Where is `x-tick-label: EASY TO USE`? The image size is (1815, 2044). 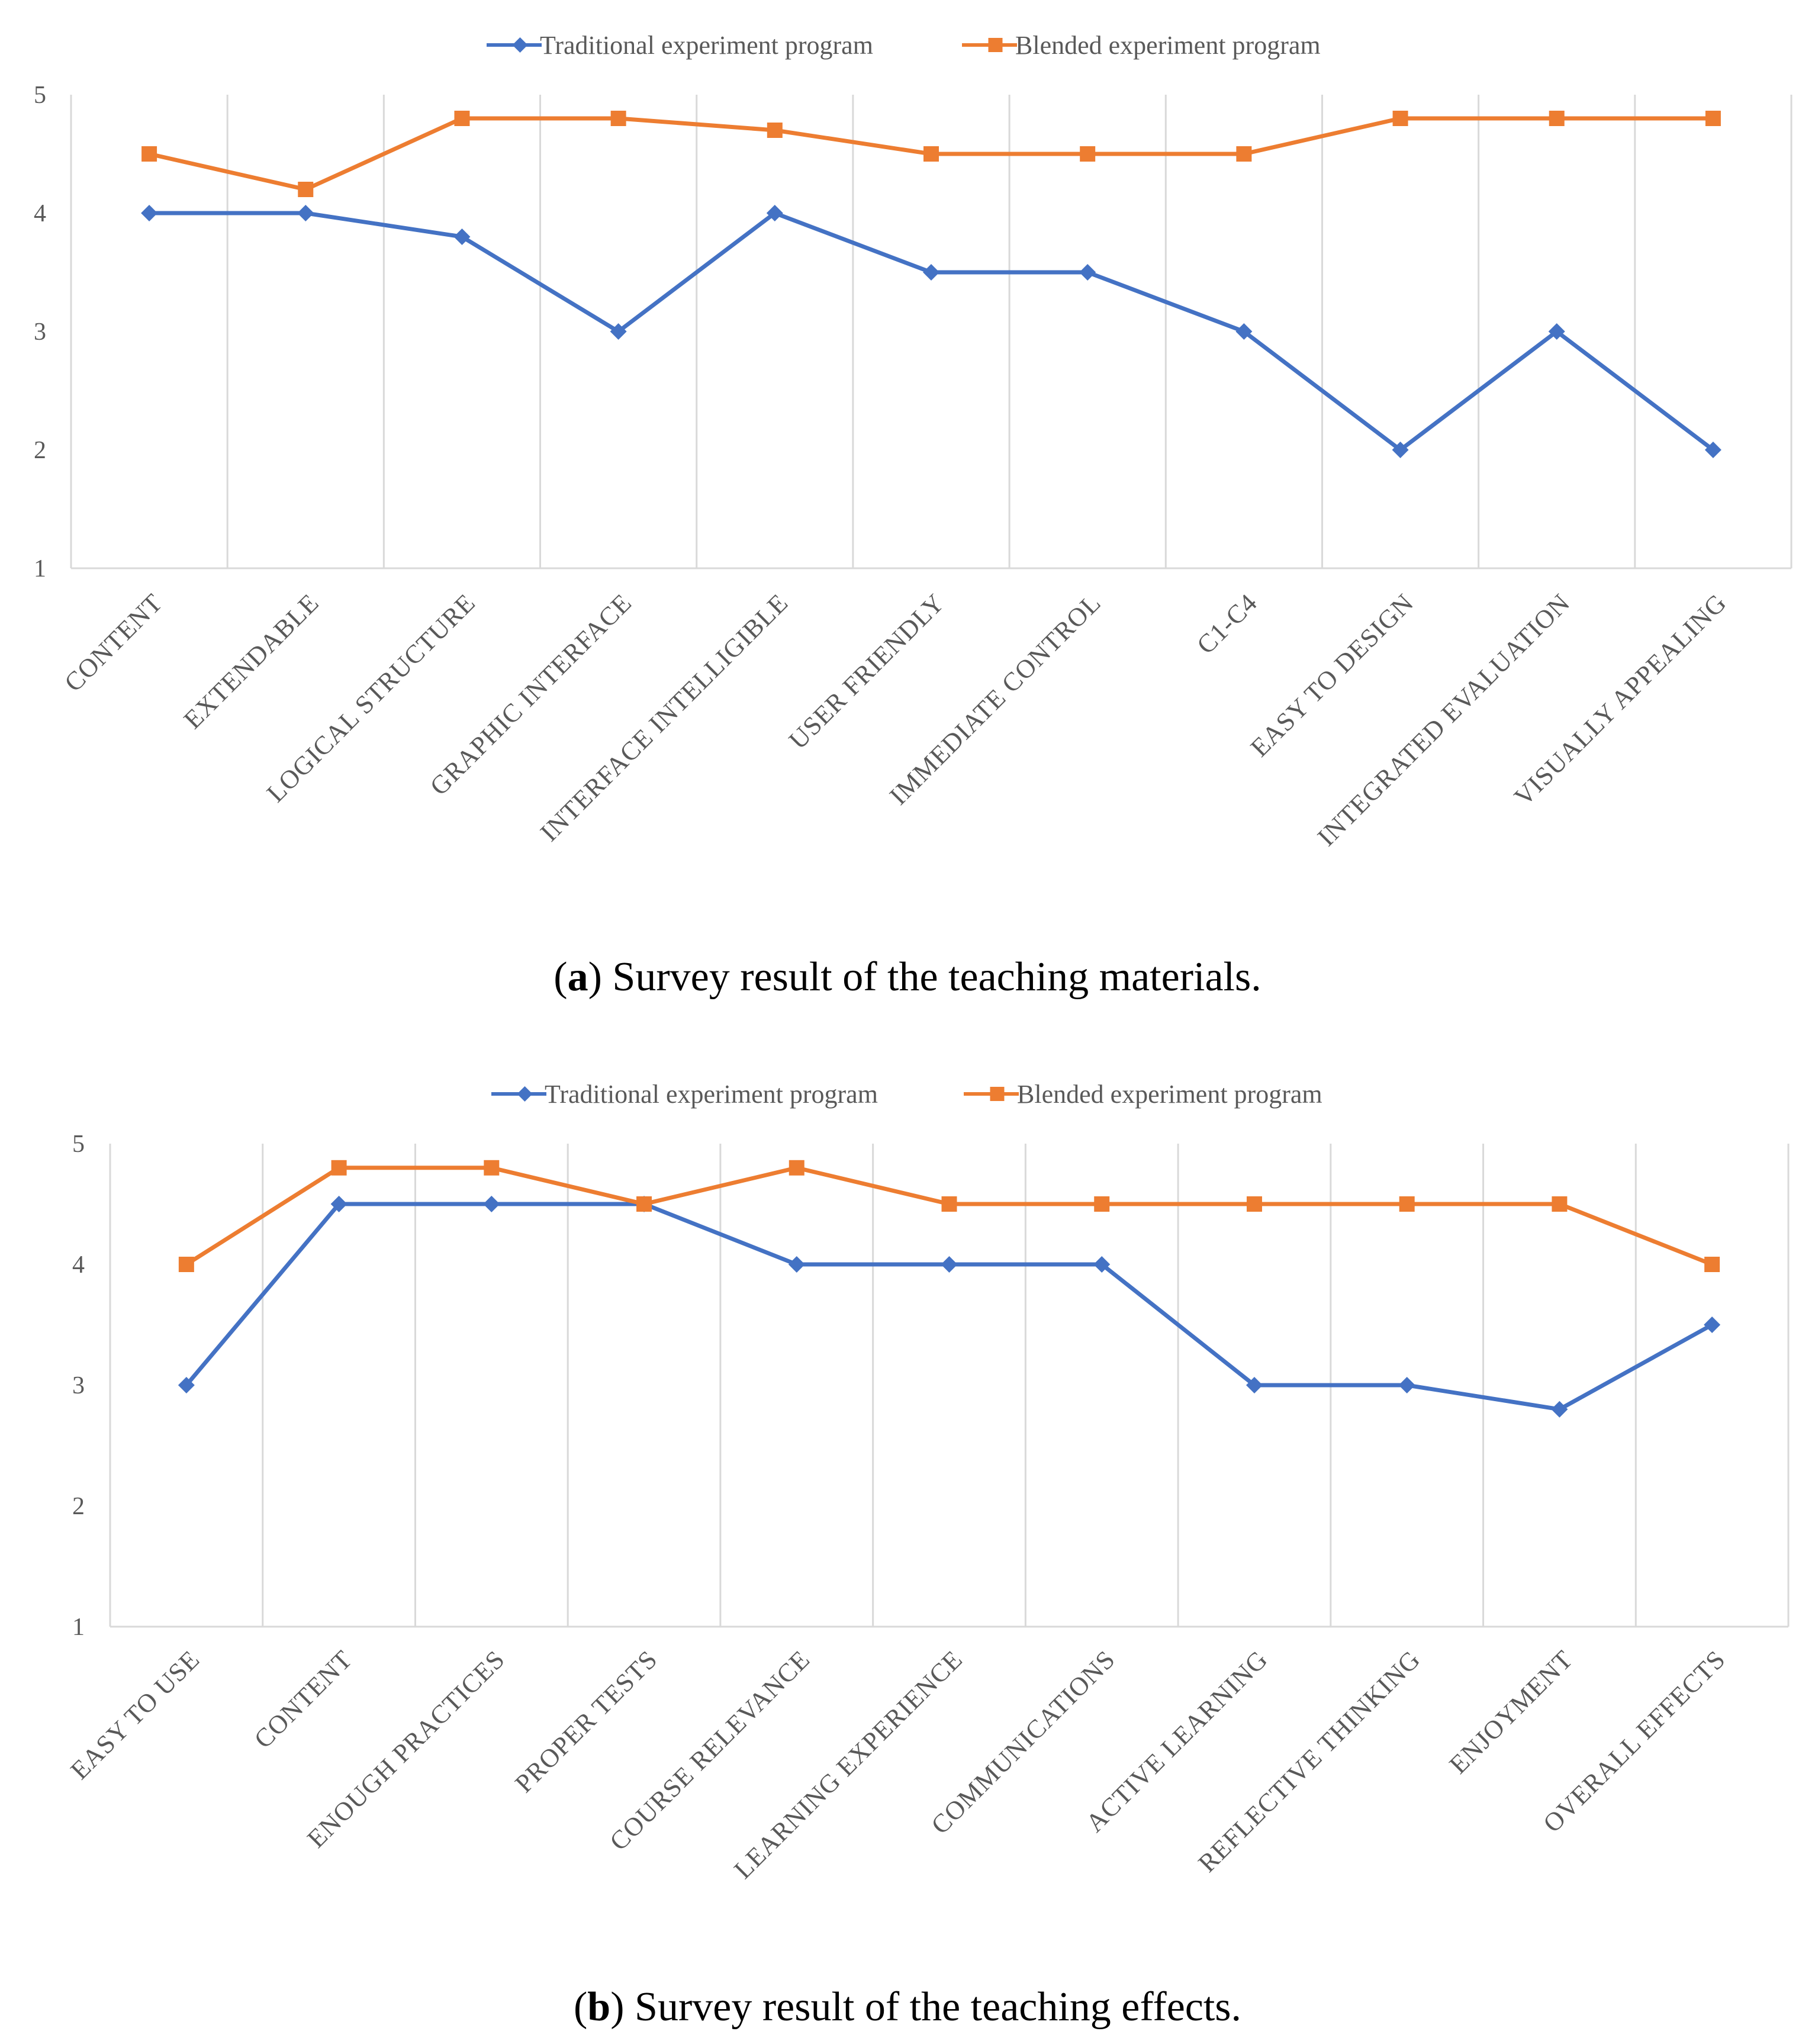 x-tick-label: EASY TO USE is located at coordinates (135, 1714).